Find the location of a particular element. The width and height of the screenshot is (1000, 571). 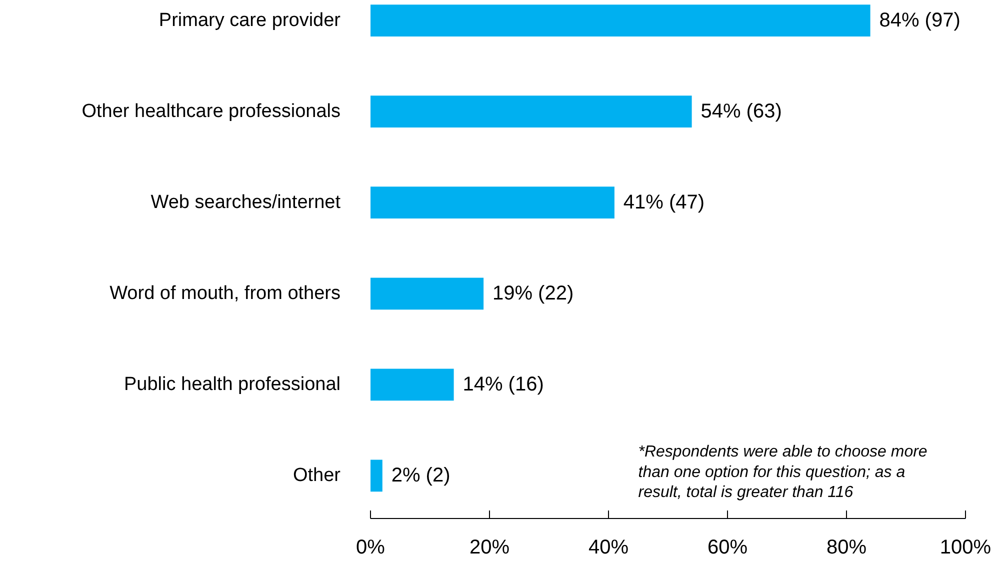

y-tick-label: Web searches/internet is located at coordinates (246, 203).